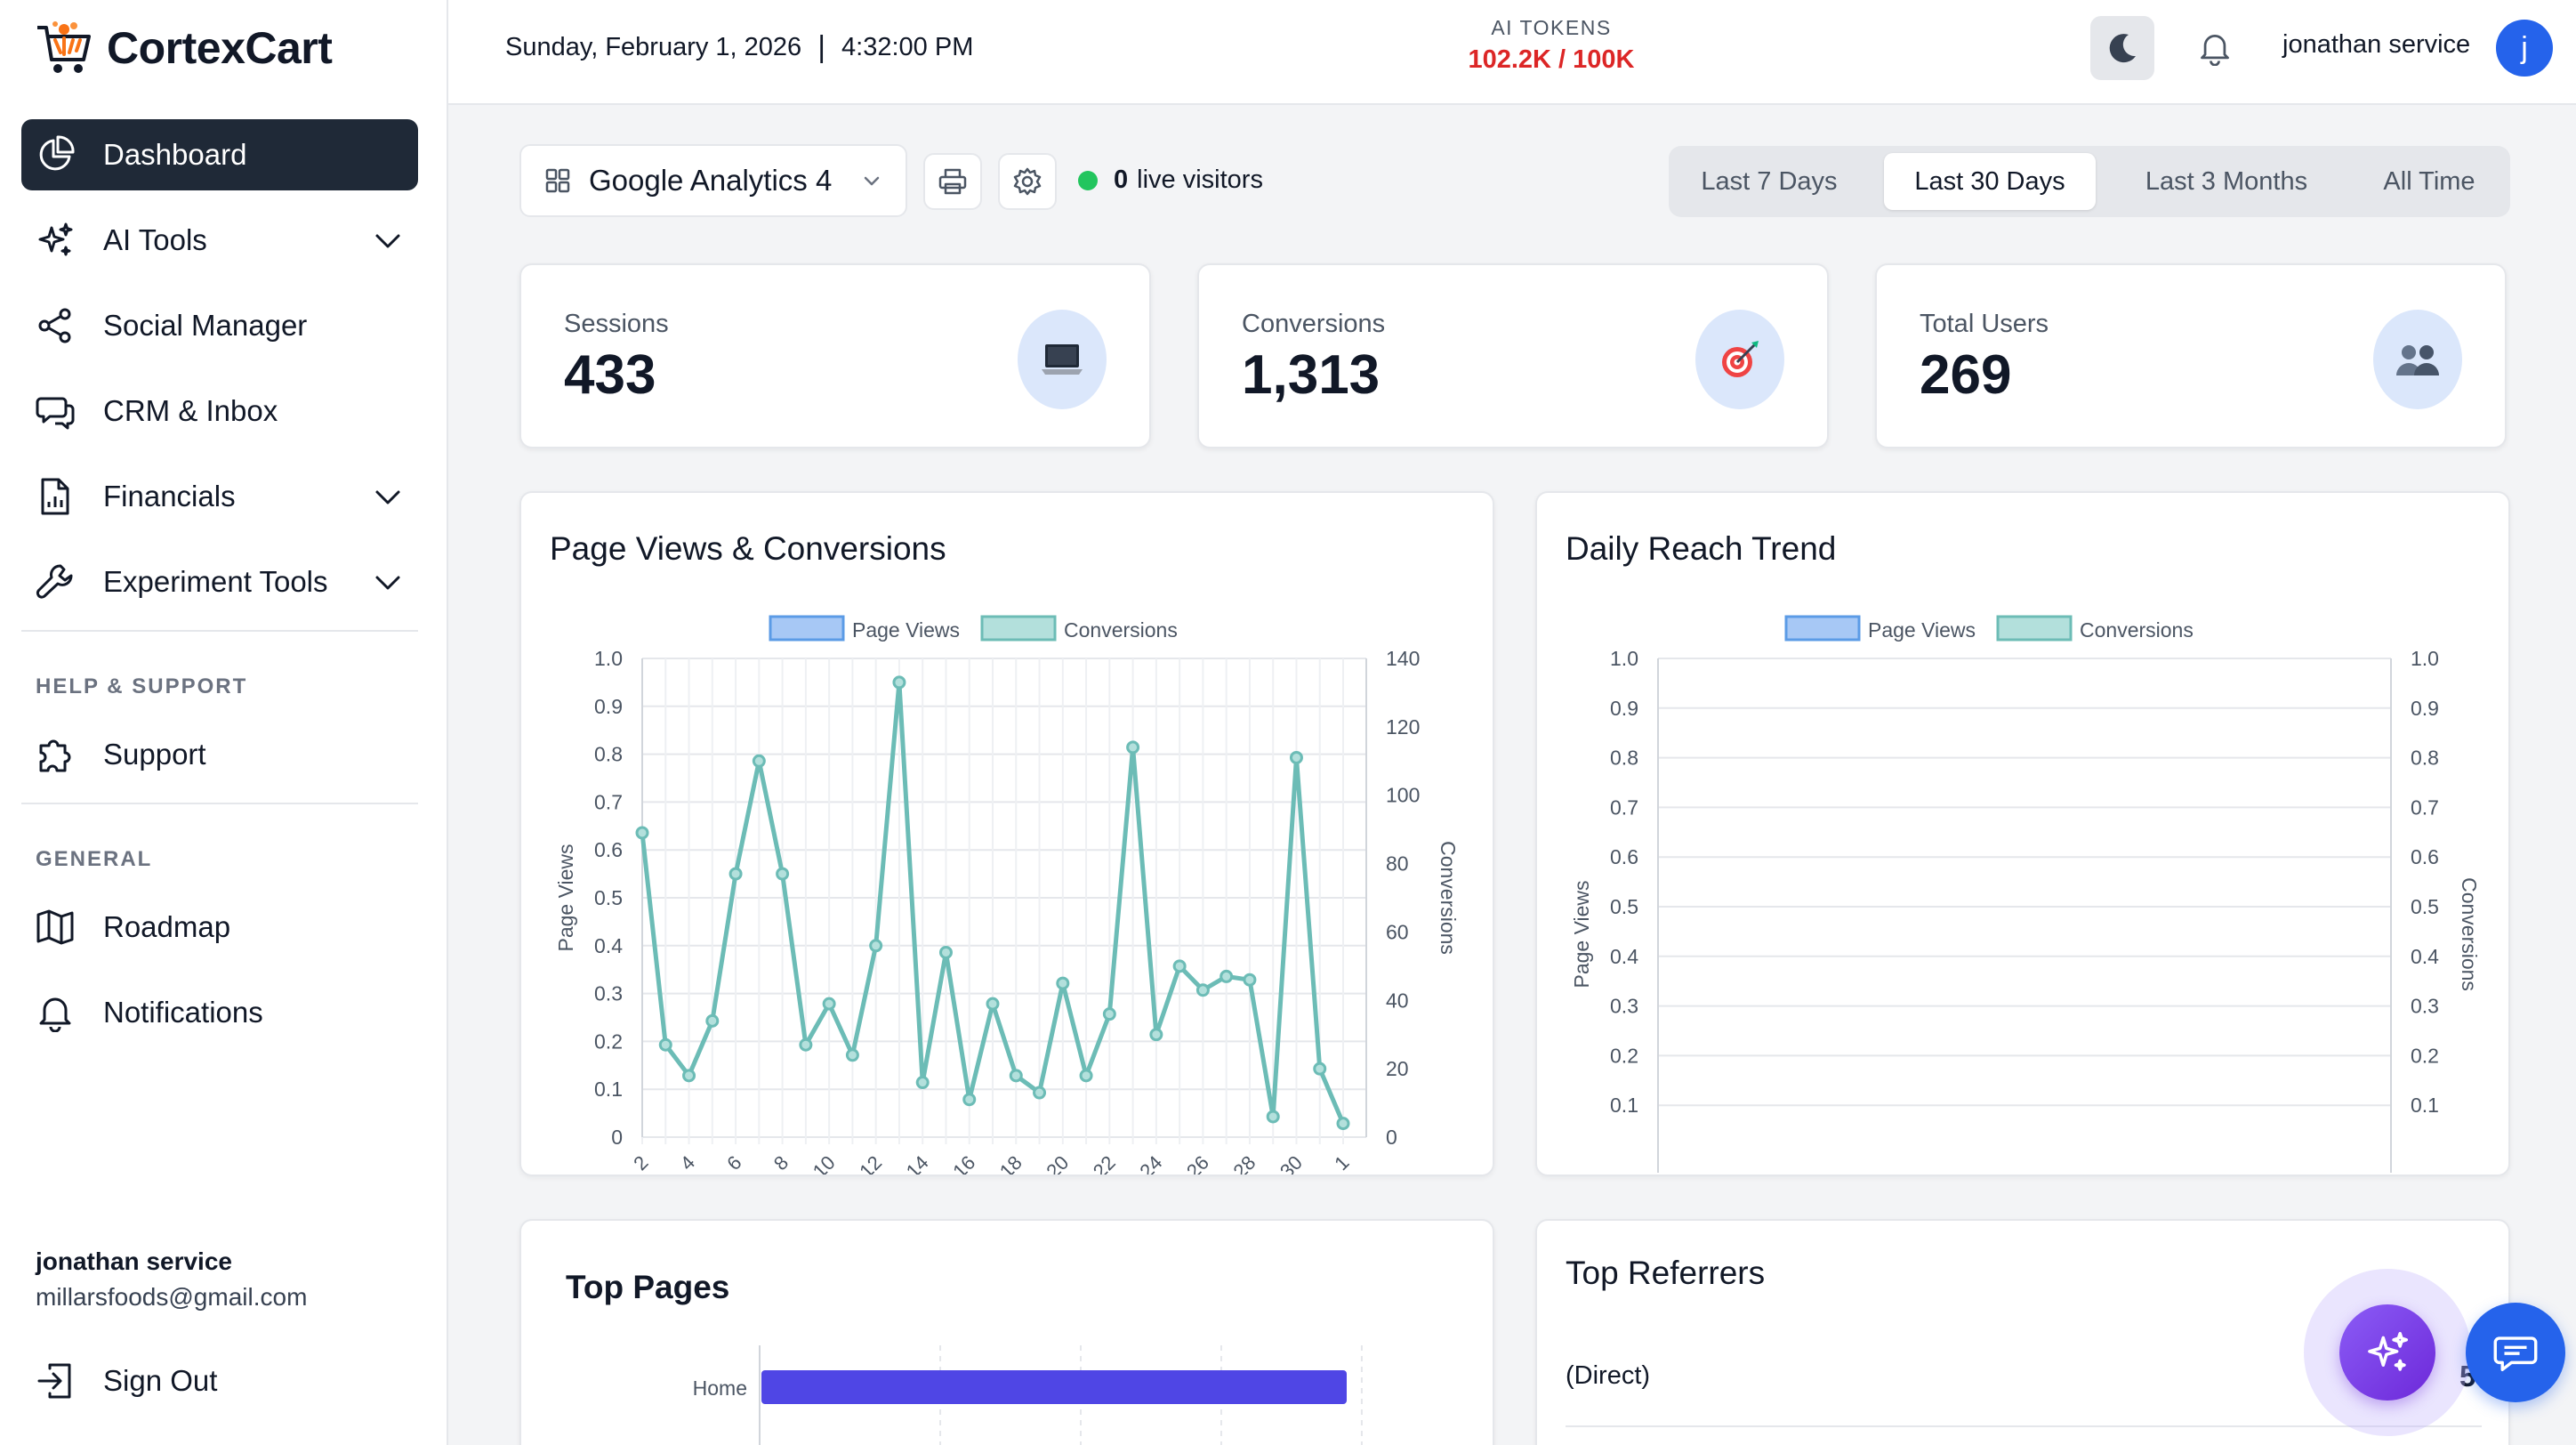 The width and height of the screenshot is (2576, 1445). Describe the element at coordinates (952, 181) in the screenshot. I see `print-button` at that location.